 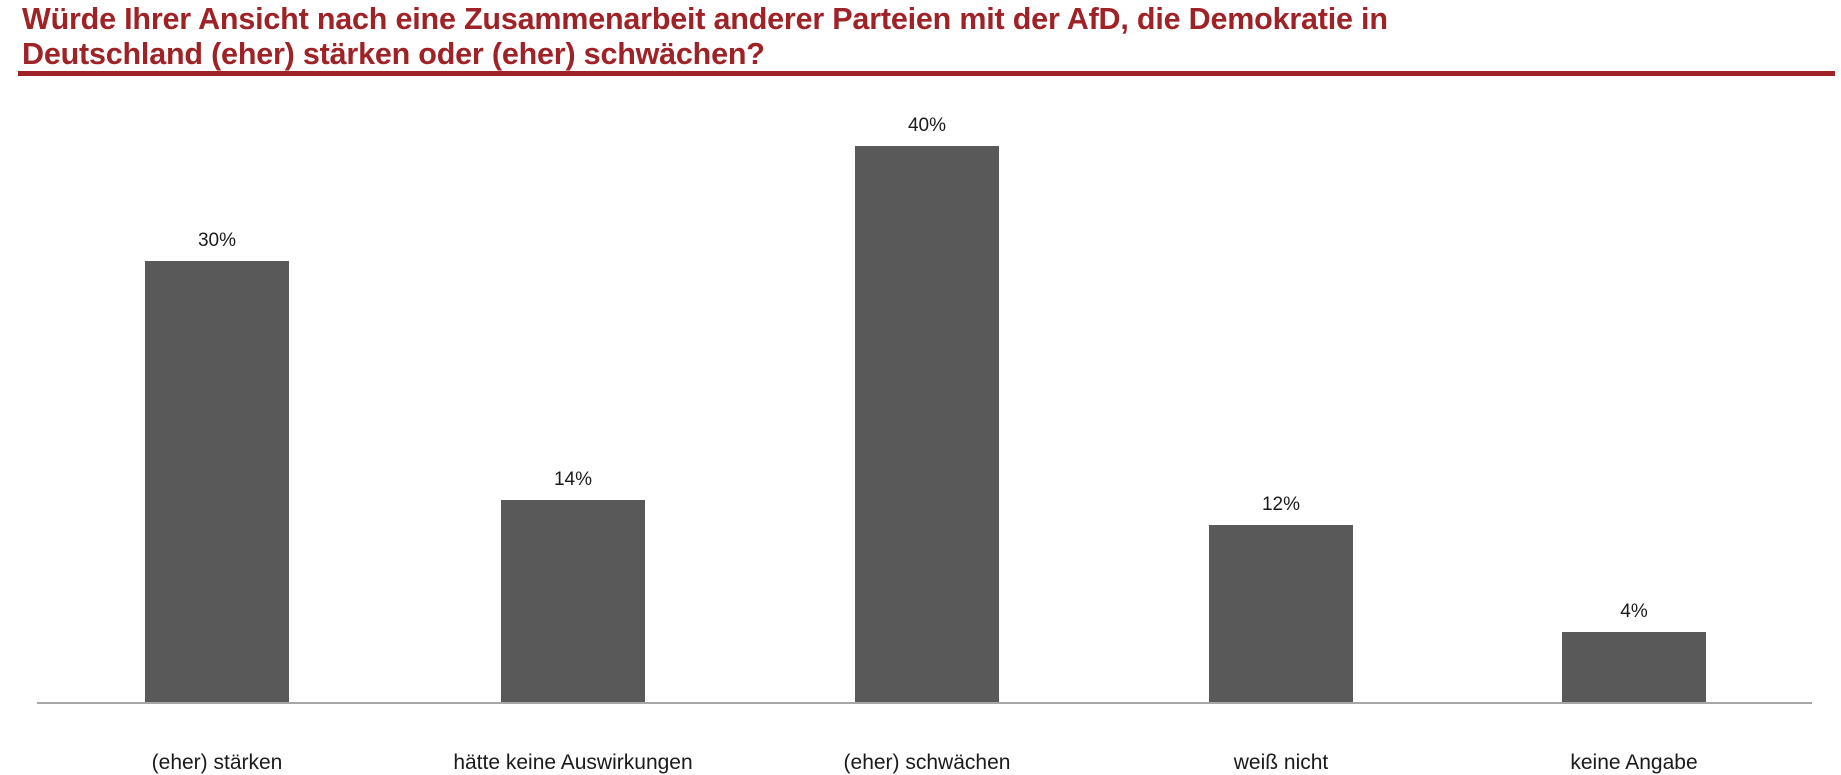 What do you see at coordinates (1634, 611) in the screenshot?
I see `bar-value-label: 4%` at bounding box center [1634, 611].